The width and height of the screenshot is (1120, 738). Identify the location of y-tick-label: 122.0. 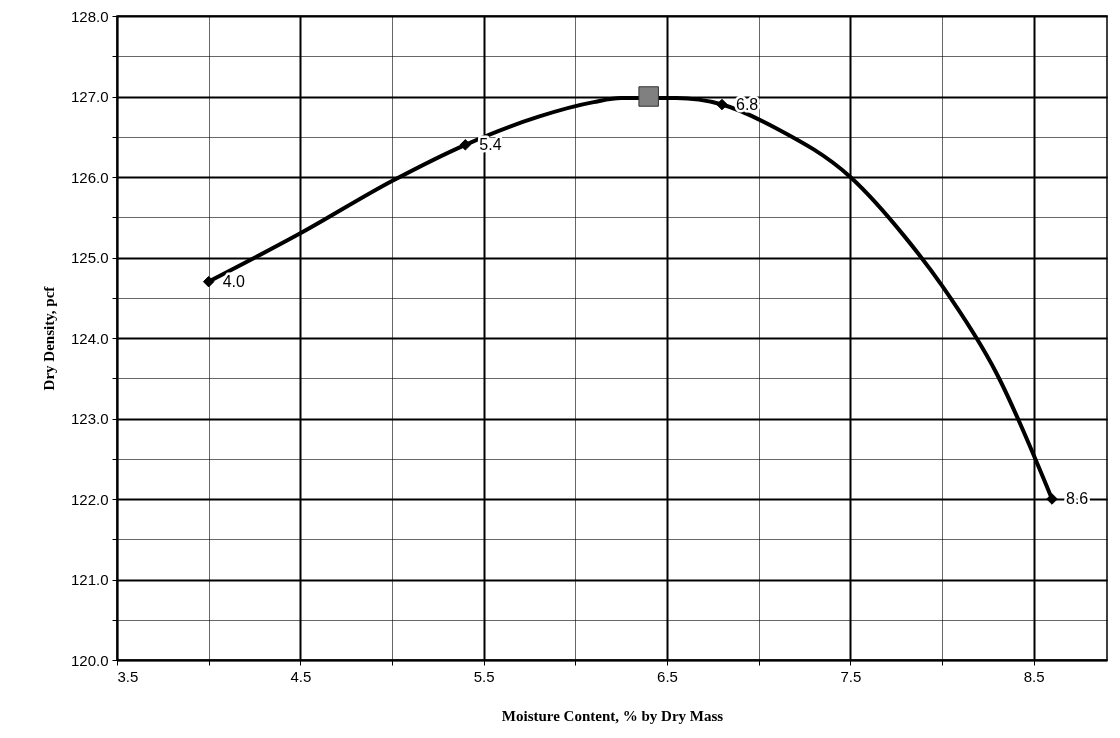
(89, 499).